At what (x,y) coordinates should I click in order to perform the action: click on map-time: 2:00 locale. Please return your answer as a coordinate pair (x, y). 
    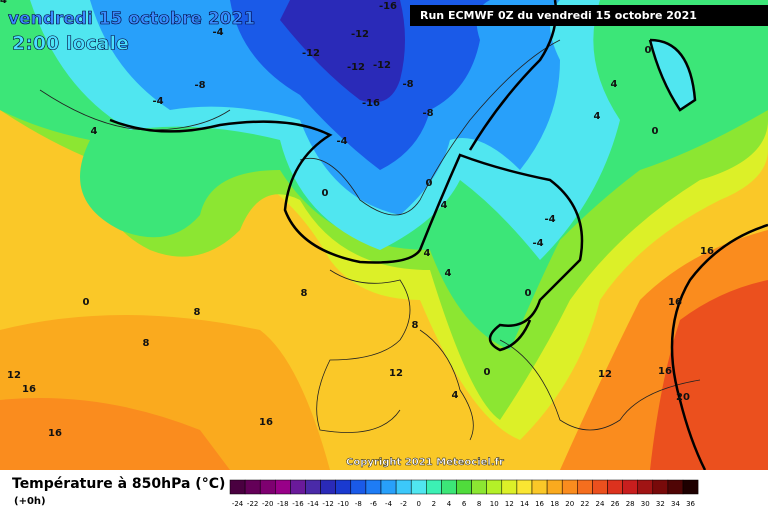
    Looking at the image, I should click on (70, 44).